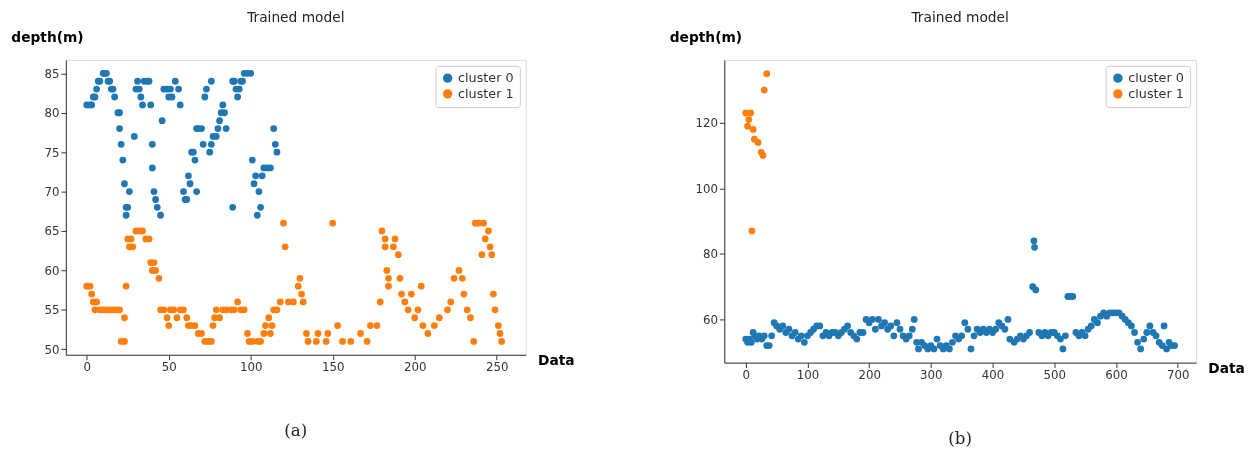 The height and width of the screenshot is (461, 1255). What do you see at coordinates (931, 374) in the screenshot?
I see `x-tick-label: 300` at bounding box center [931, 374].